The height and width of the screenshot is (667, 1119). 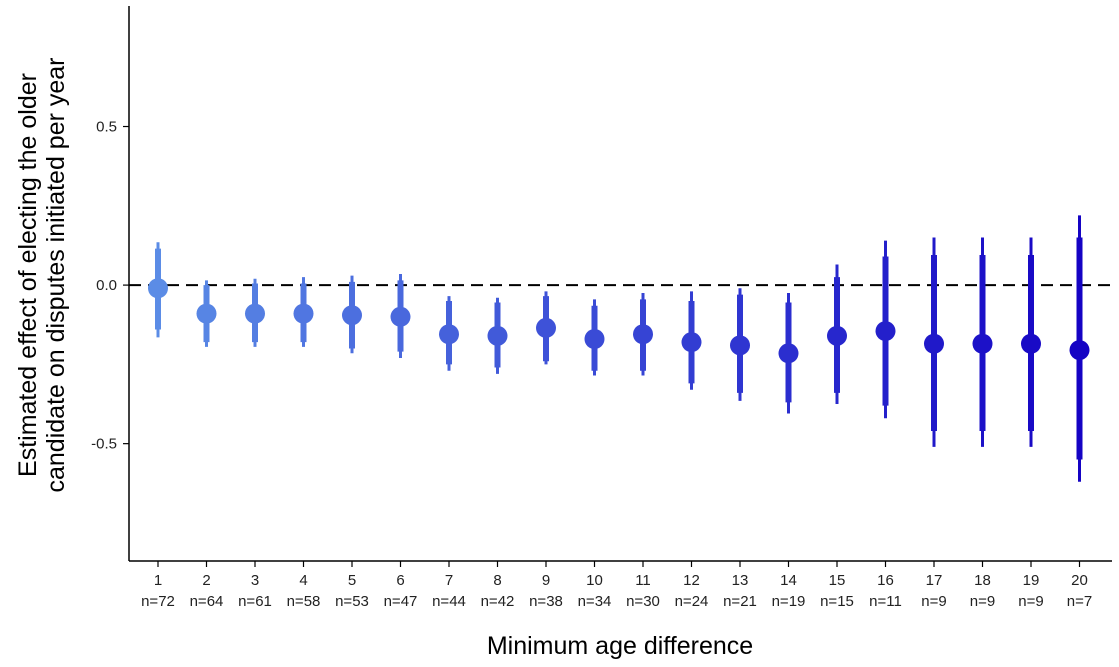 I want to click on sample-size-label: n=7, so click(x=1079, y=601).